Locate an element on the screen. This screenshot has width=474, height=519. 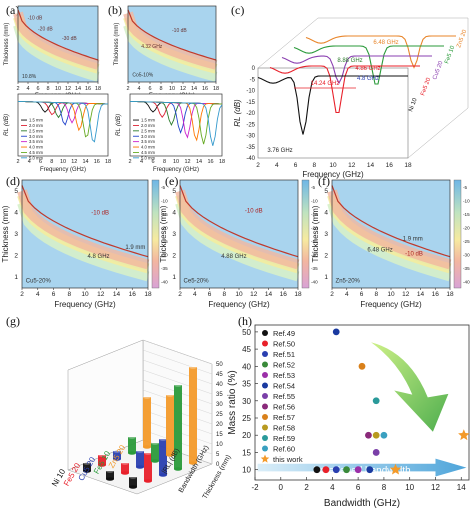
y-tick-label: 30 is located at coordinates (246, 401).